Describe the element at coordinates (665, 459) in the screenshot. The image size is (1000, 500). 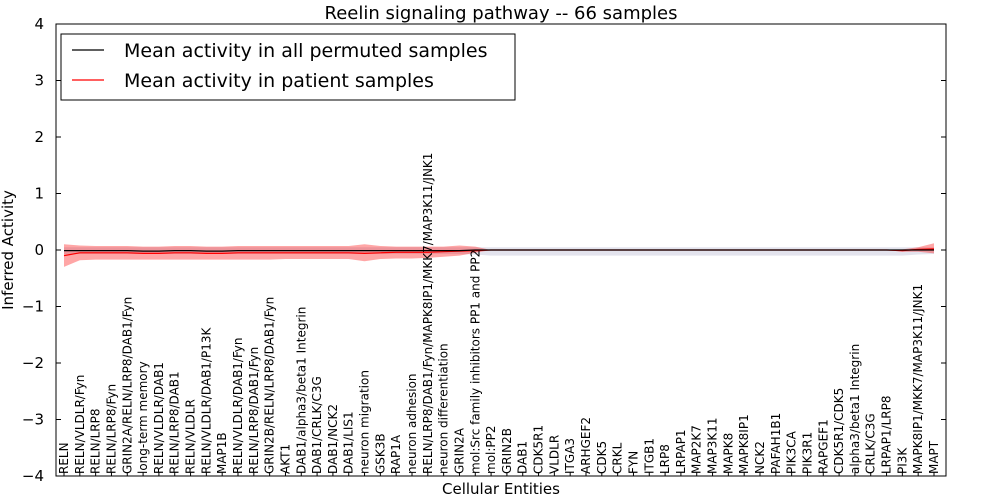
I see `x-tick-label: LRP8` at that location.